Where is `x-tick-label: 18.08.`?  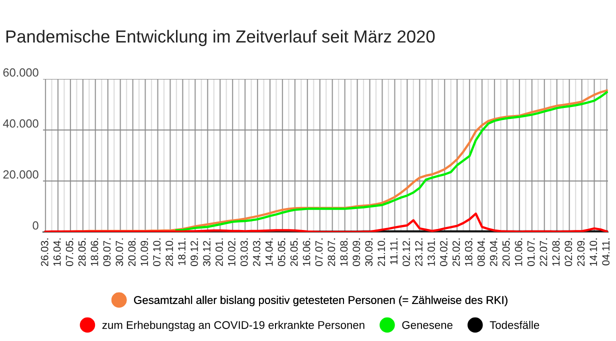
x-tick-label: 18.08. is located at coordinates (344, 252).